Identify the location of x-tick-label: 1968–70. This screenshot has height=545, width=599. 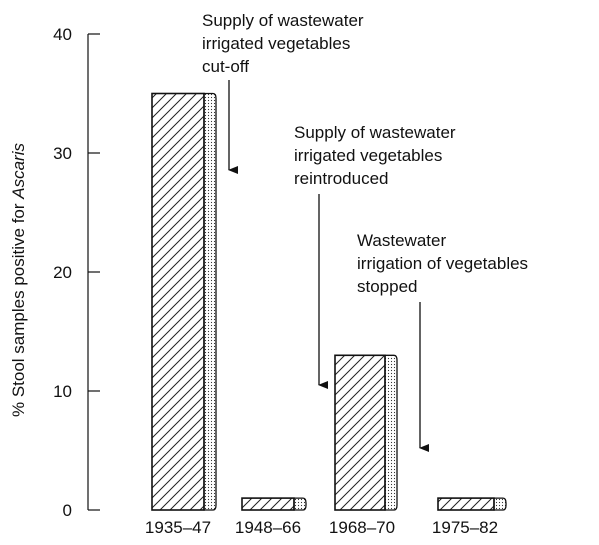
(362, 527).